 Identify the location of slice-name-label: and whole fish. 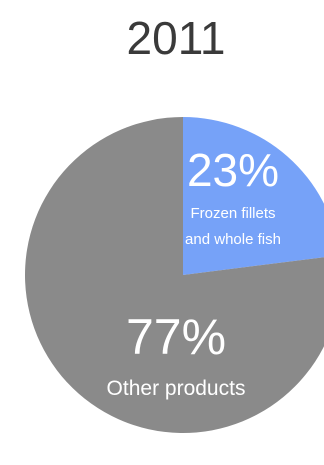
(233, 239).